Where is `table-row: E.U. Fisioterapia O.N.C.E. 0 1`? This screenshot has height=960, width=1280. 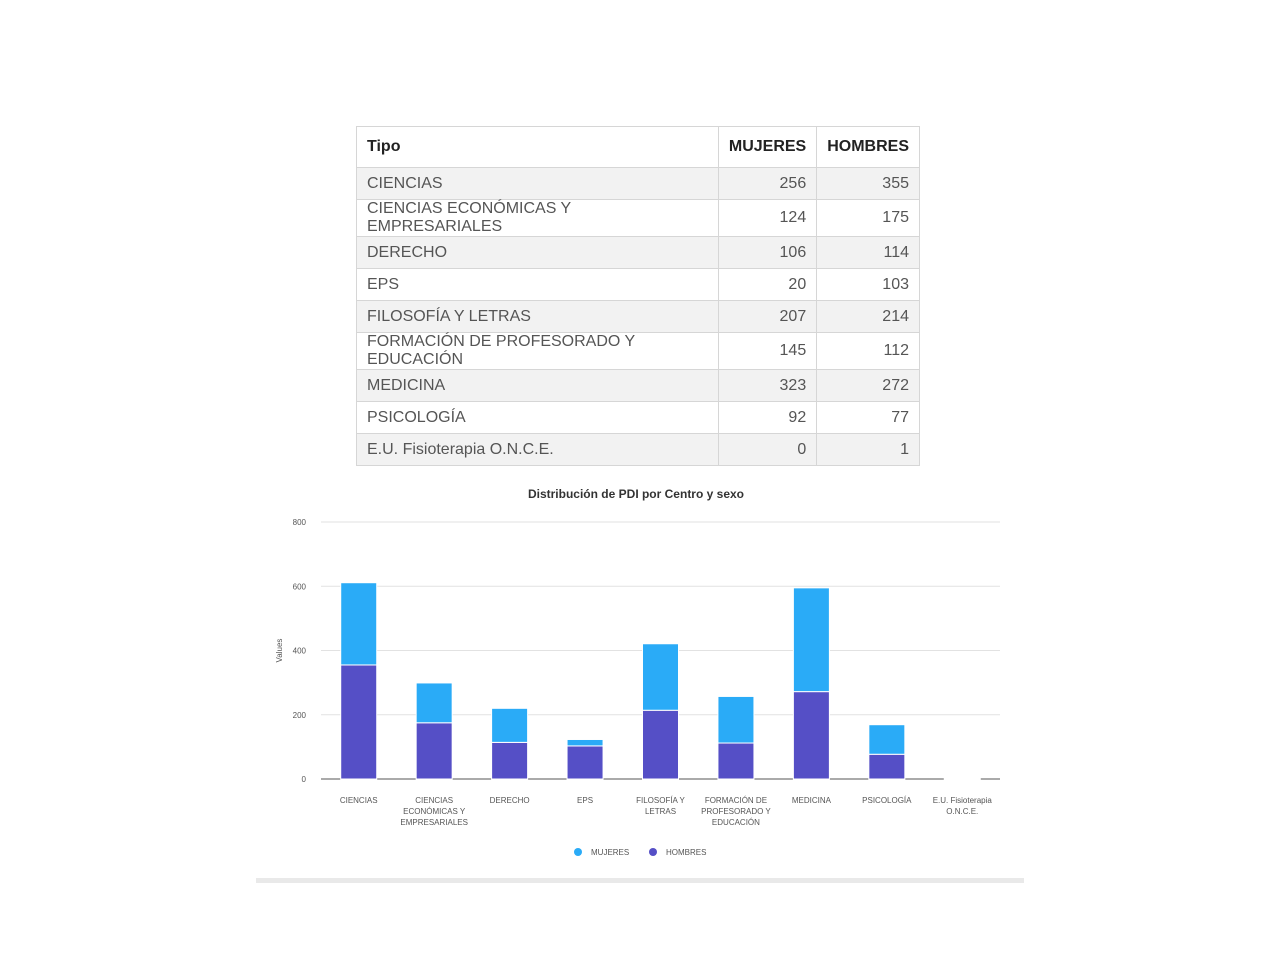 table-row: E.U. Fisioterapia O.N.C.E. 0 1 is located at coordinates (638, 449).